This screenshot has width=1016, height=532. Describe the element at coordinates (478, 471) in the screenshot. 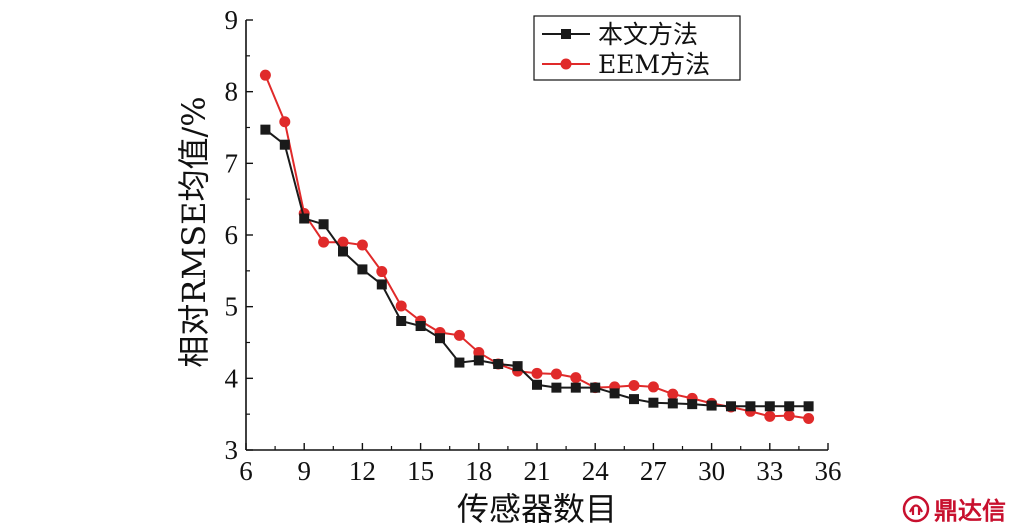

I see `x-tick-label: 18` at that location.